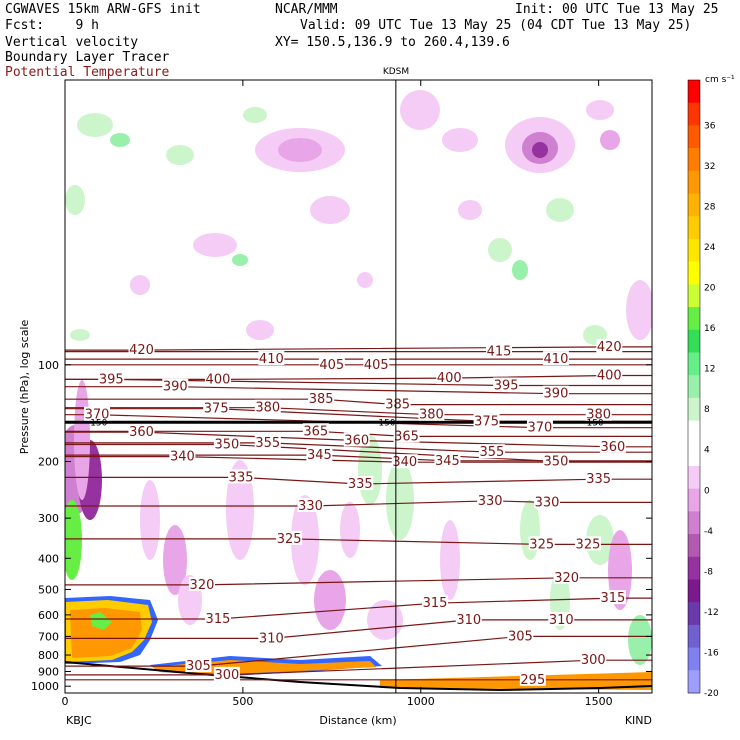 The image size is (740, 740). I want to click on colorbar-tick-label: 28, so click(710, 207).